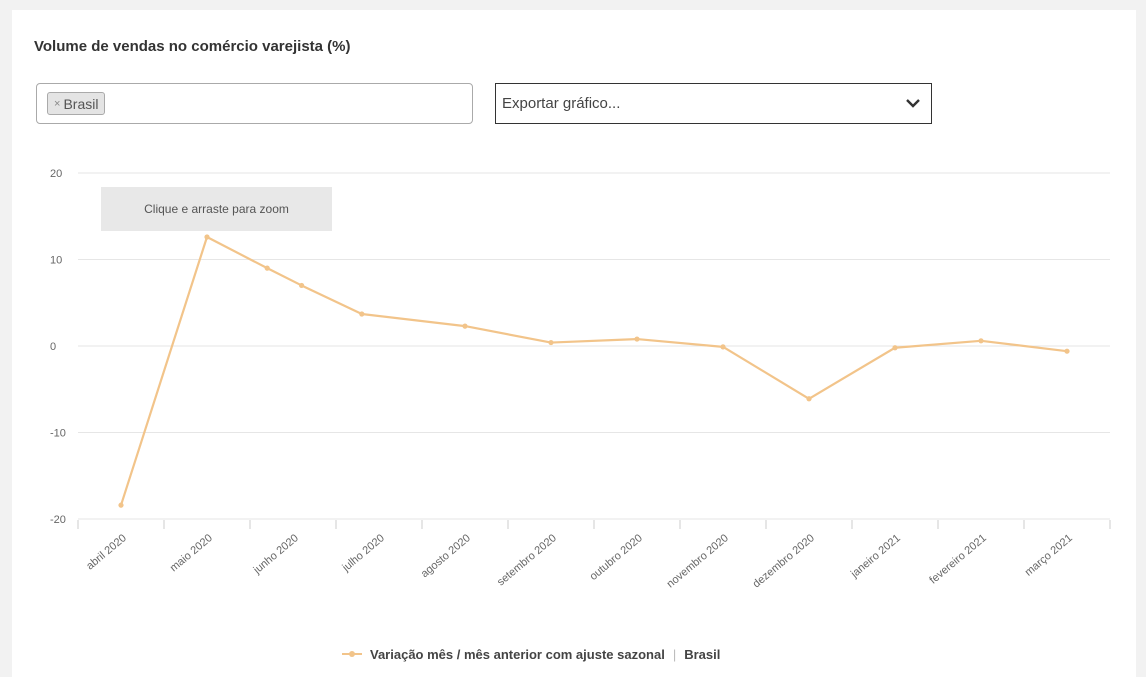 Image resolution: width=1146 pixels, height=677 pixels. I want to click on remove-tag-icon: ×, so click(57, 103).